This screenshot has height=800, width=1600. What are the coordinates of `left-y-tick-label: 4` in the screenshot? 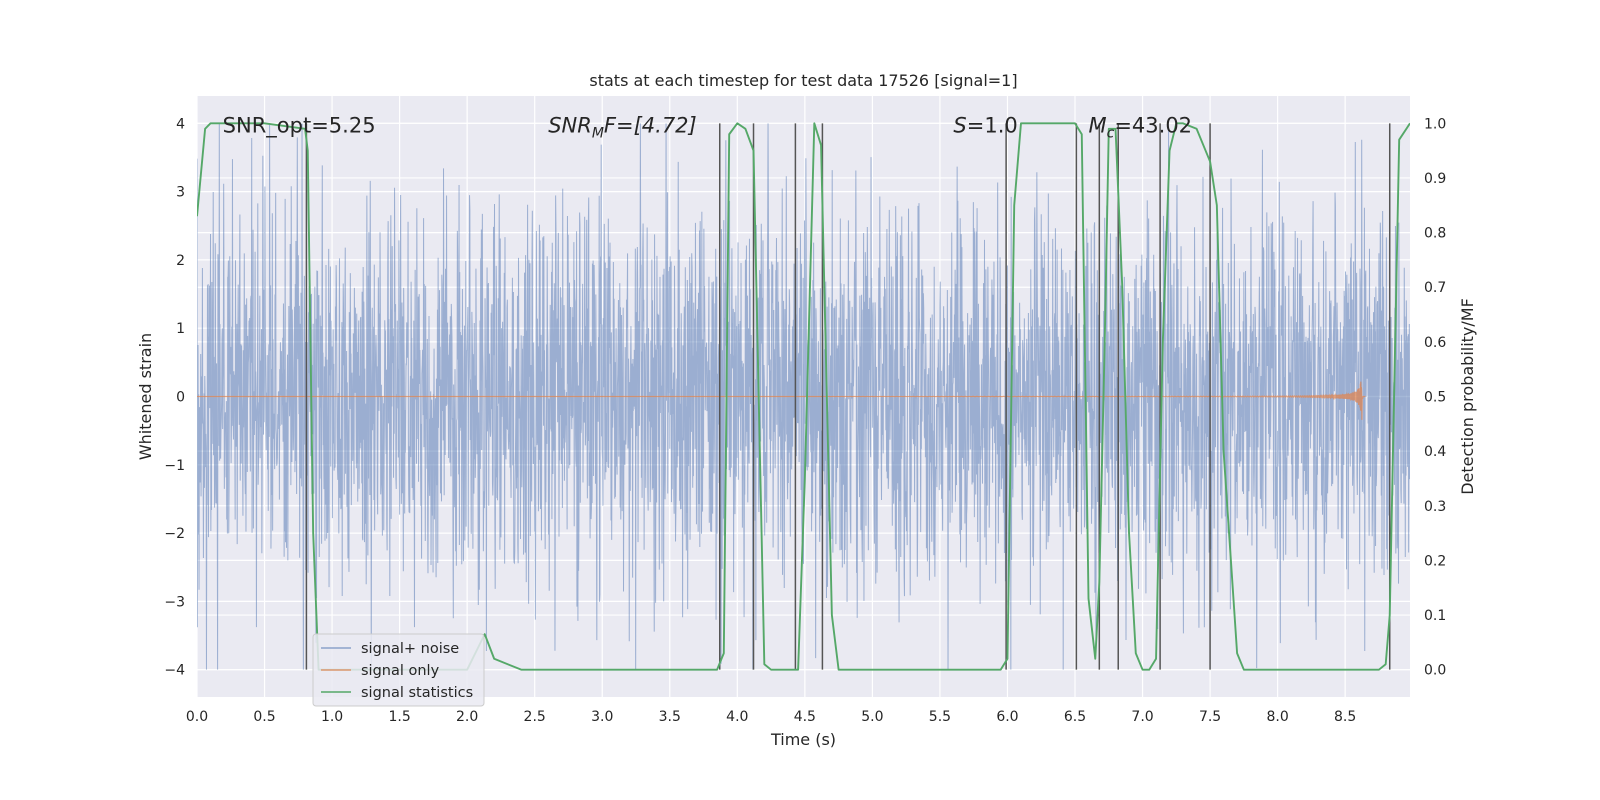 It's located at (180, 124).